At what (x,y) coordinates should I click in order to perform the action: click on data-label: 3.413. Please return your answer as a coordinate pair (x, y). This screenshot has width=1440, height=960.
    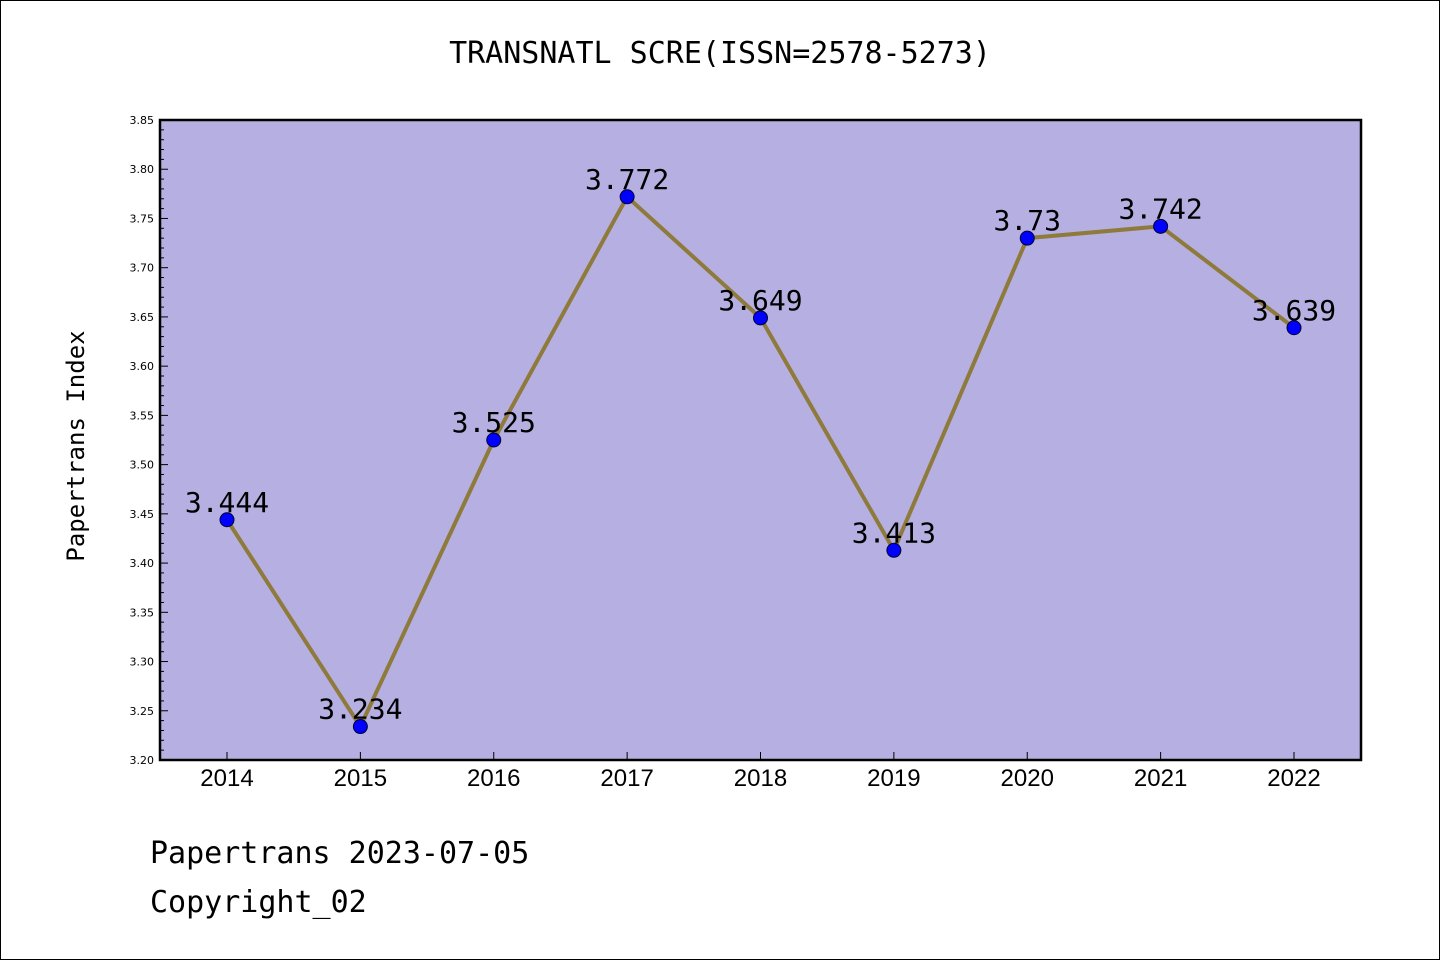
    Looking at the image, I should click on (894, 532).